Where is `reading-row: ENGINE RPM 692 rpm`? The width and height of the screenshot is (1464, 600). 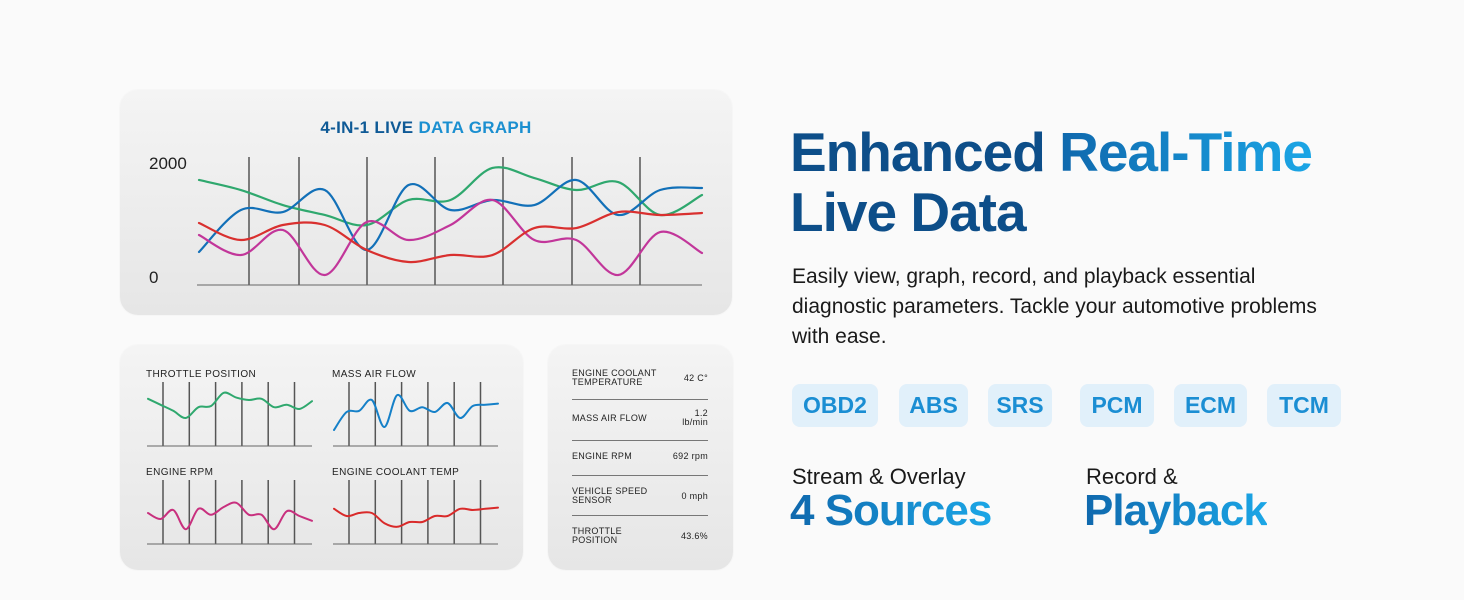
reading-row: ENGINE RPM 692 rpm is located at coordinates (640, 456).